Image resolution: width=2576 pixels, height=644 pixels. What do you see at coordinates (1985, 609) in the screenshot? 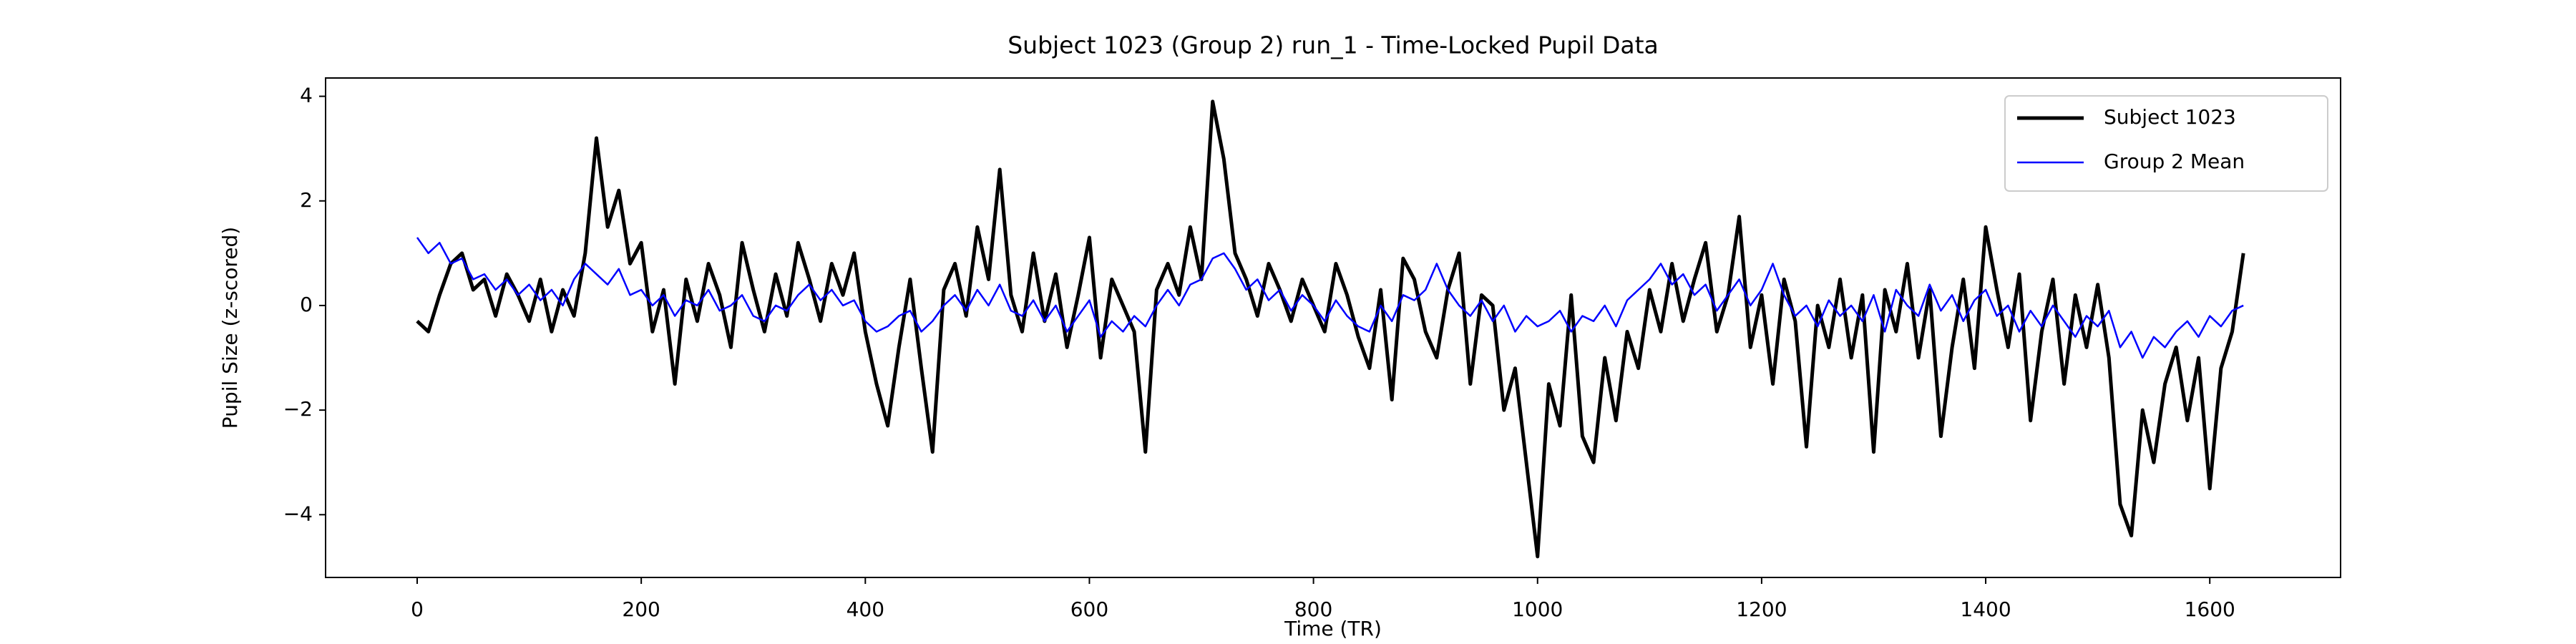
I see `x-tick-label: 1400` at bounding box center [1985, 609].